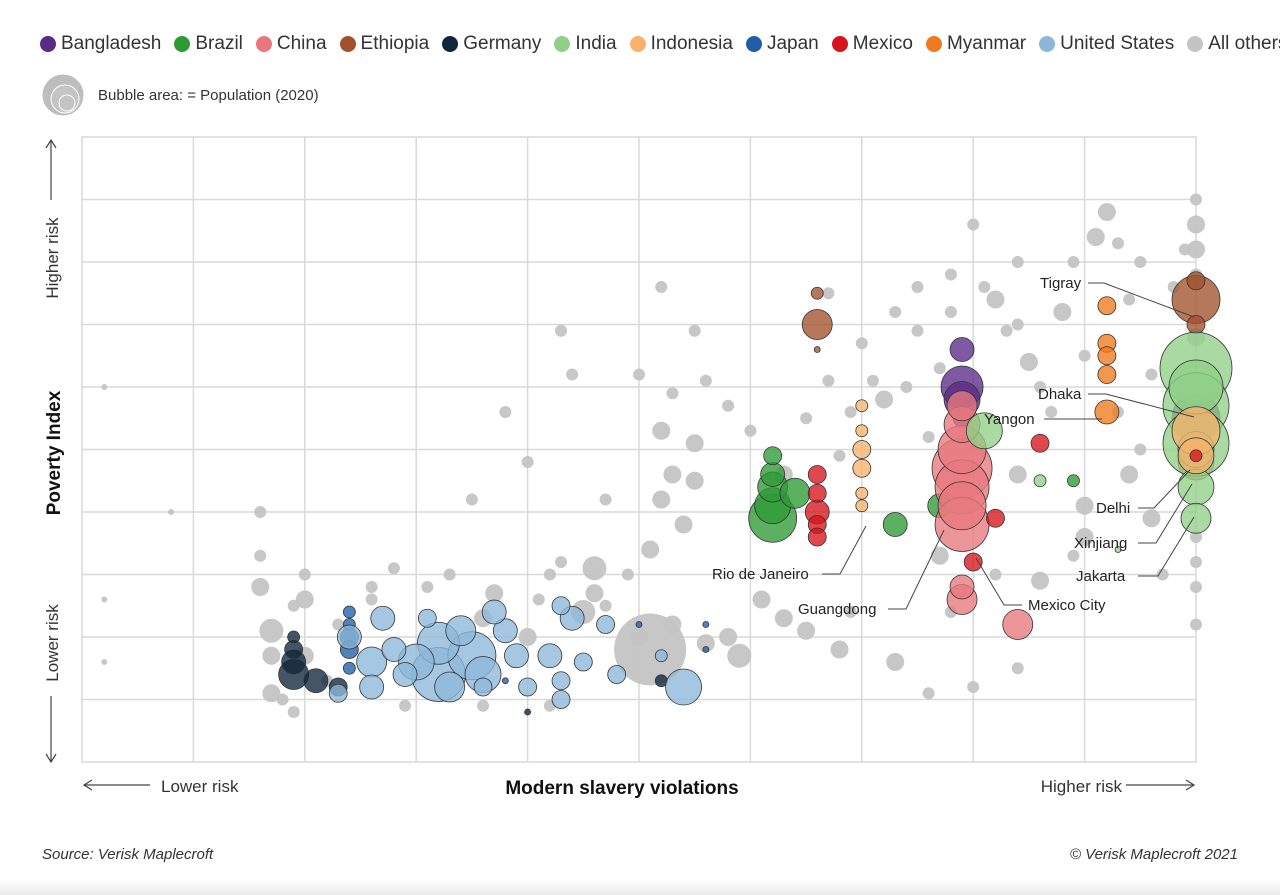  What do you see at coordinates (1009, 419) in the screenshot?
I see `annotation-label: Yangon` at bounding box center [1009, 419].